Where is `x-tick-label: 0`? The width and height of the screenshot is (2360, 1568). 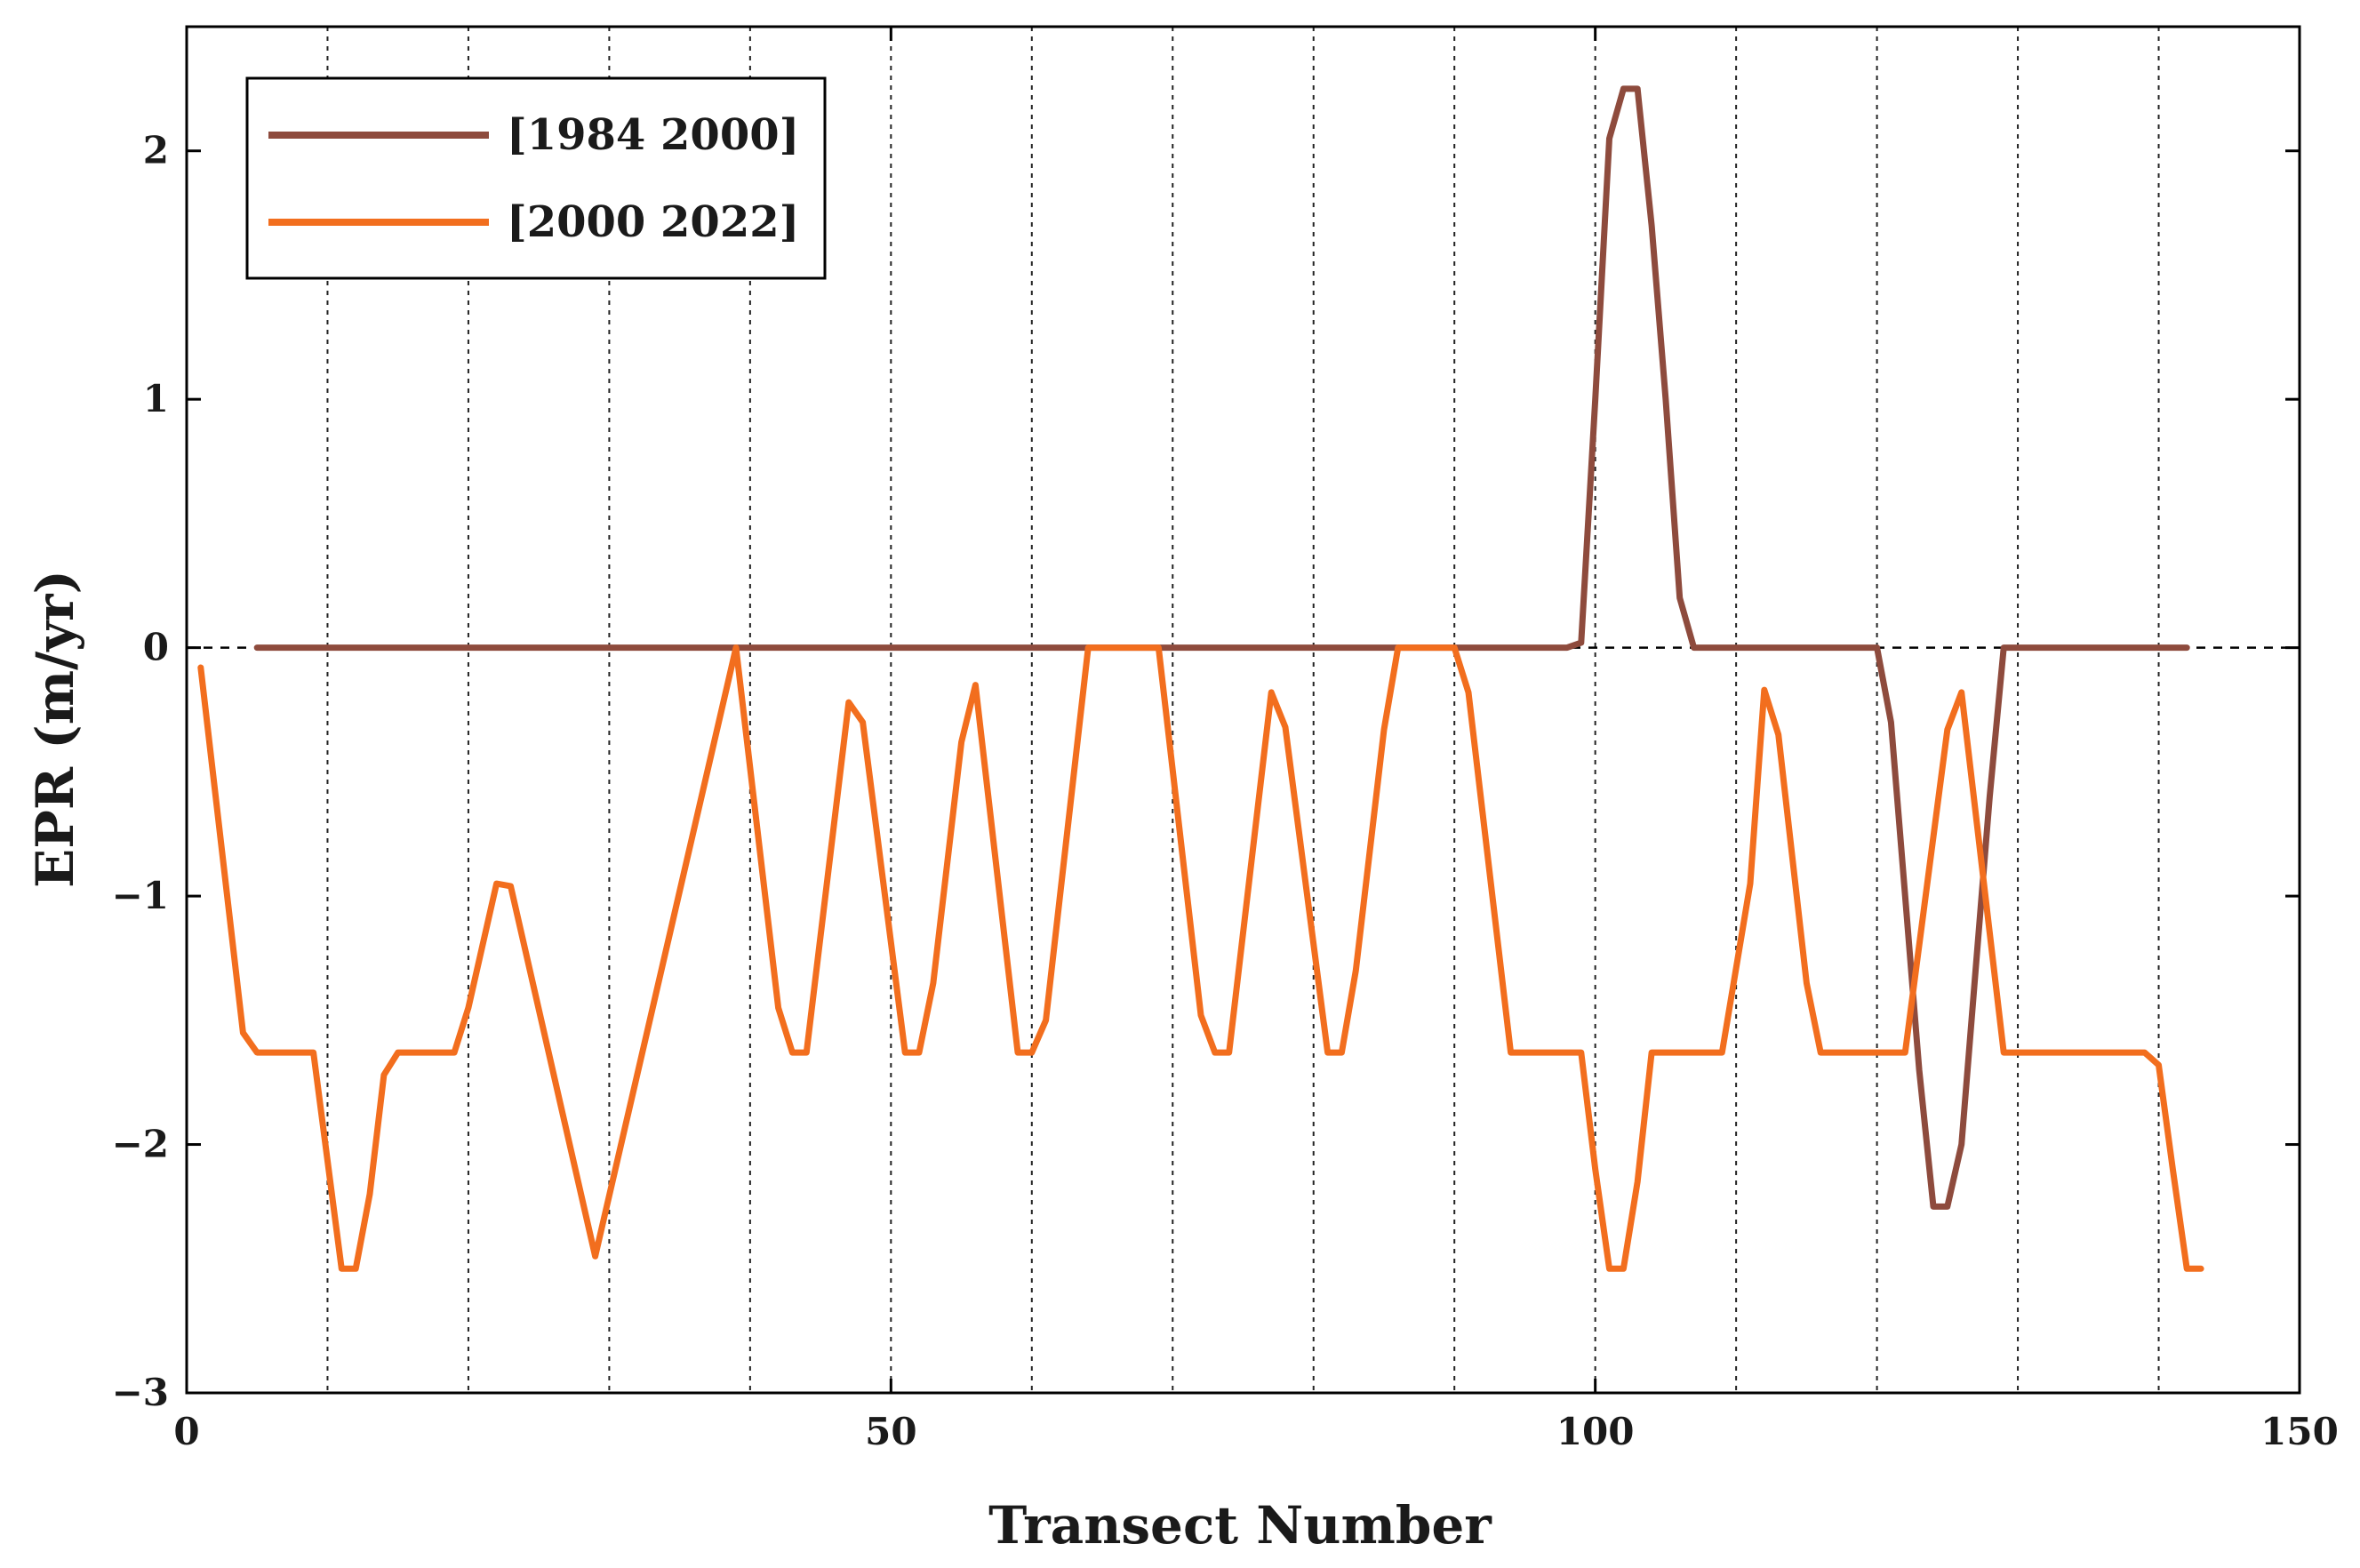 x-tick-label: 0 is located at coordinates (186, 1431).